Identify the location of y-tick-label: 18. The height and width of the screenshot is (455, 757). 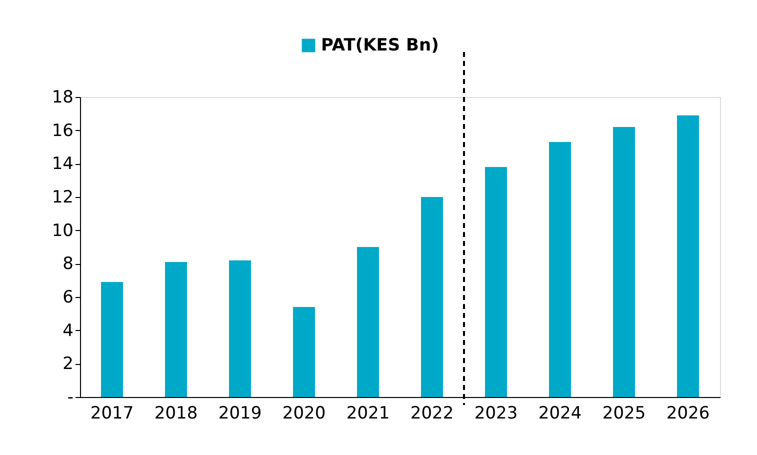
(63, 98).